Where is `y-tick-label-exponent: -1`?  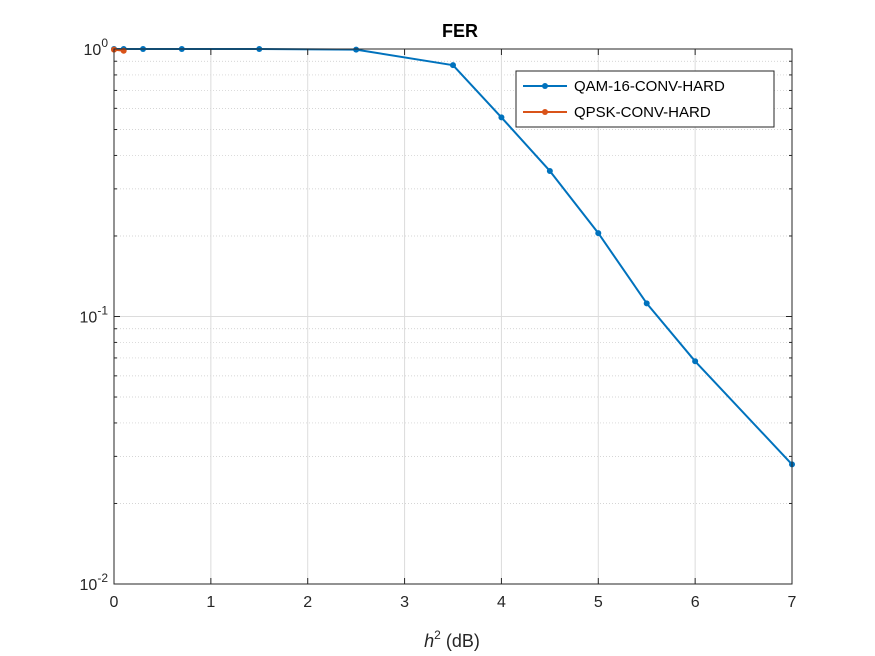
y-tick-label-exponent: -1 is located at coordinates (102, 311).